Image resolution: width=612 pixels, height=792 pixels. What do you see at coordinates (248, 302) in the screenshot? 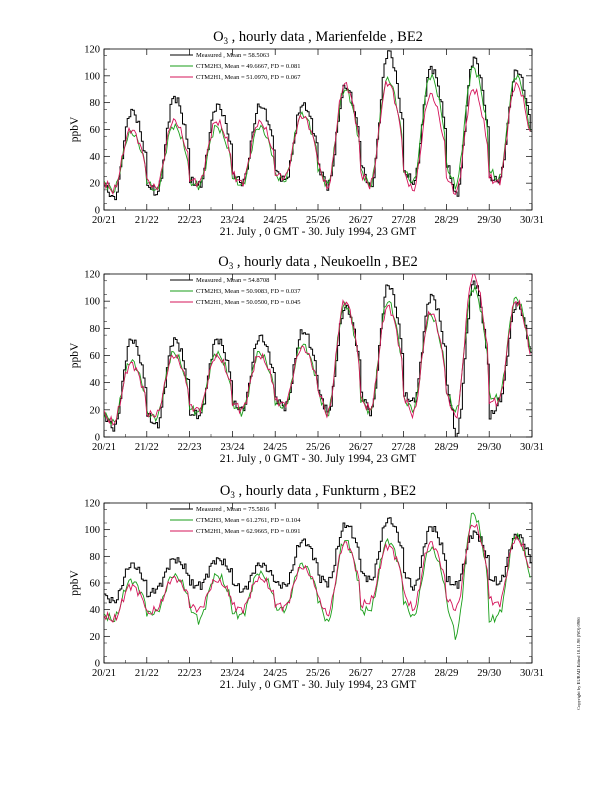
I see `legend-label-ctm2h1: CTM2H1, Mean = 50.0500, FD = 0.045` at bounding box center [248, 302].